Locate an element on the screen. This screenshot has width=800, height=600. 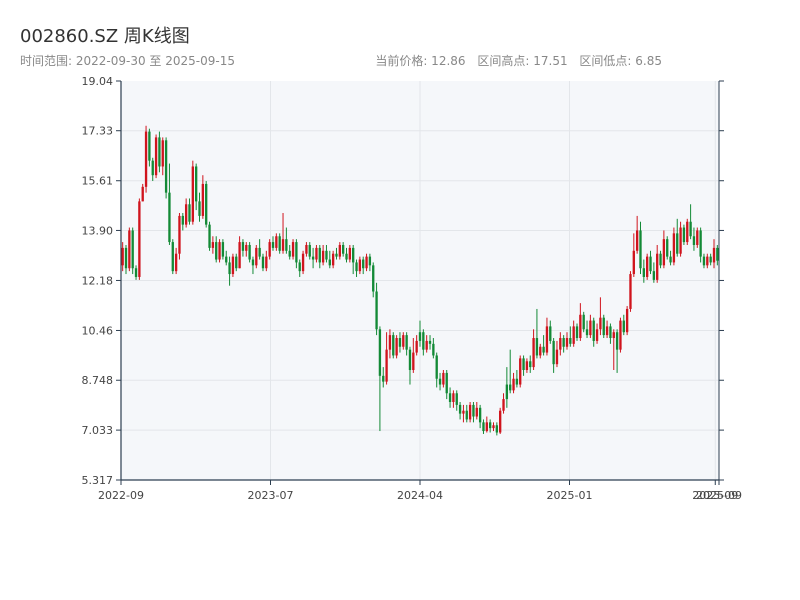
y-tick-label: 15.61 is located at coordinates (98, 181).